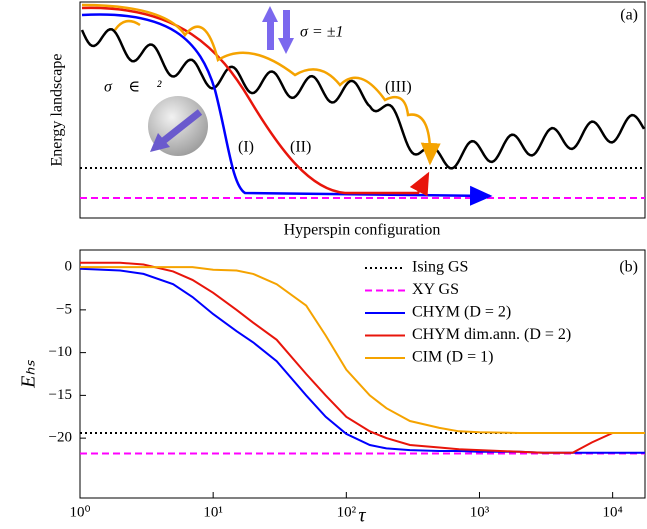  I want to click on path-label: (II), so click(300, 147).